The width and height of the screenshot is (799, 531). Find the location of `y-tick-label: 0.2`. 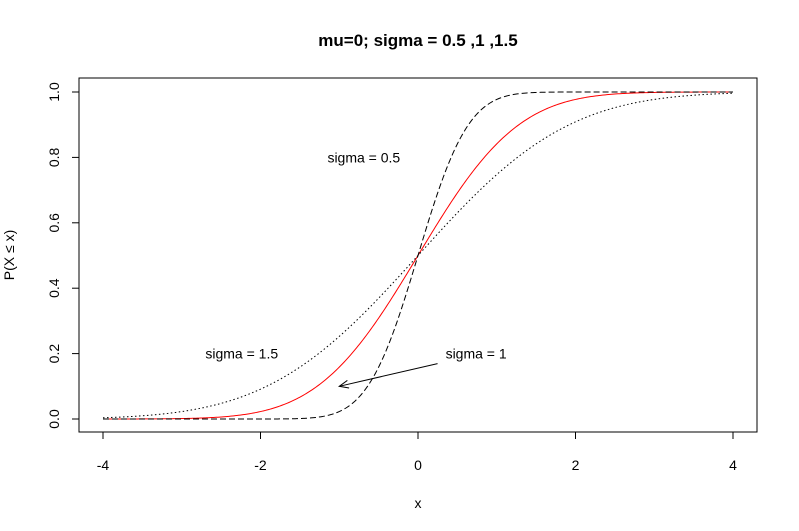

y-tick-label: 0.2 is located at coordinates (54, 354).